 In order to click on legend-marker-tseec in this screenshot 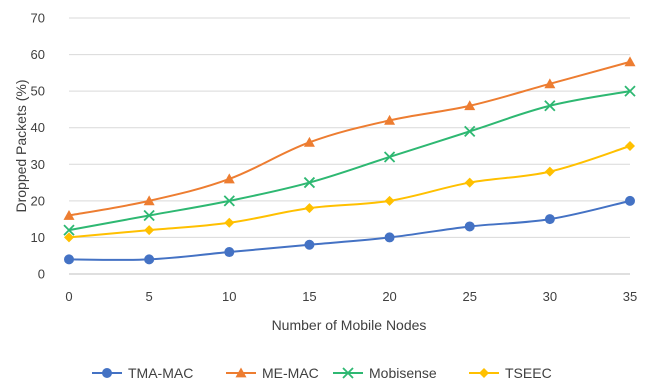, I will do `click(484, 373)`.